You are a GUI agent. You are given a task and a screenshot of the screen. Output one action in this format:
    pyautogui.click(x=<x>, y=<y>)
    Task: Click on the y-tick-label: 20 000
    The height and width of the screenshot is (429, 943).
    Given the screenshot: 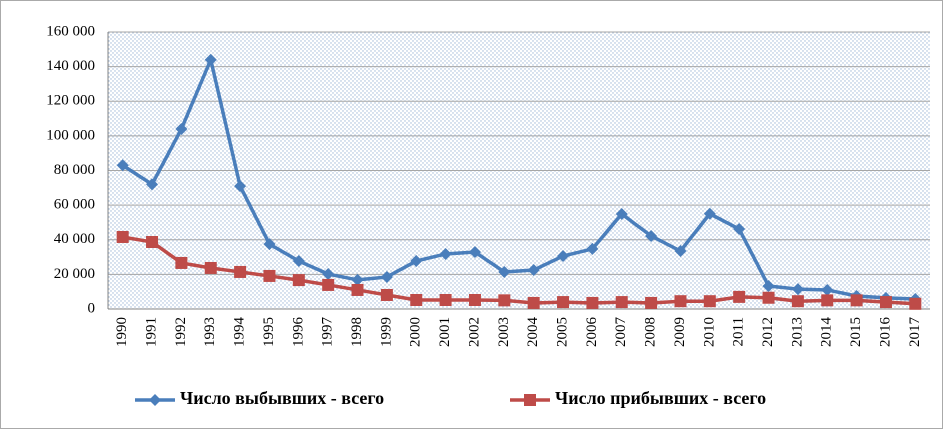 What is the action you would take?
    pyautogui.click(x=74, y=274)
    